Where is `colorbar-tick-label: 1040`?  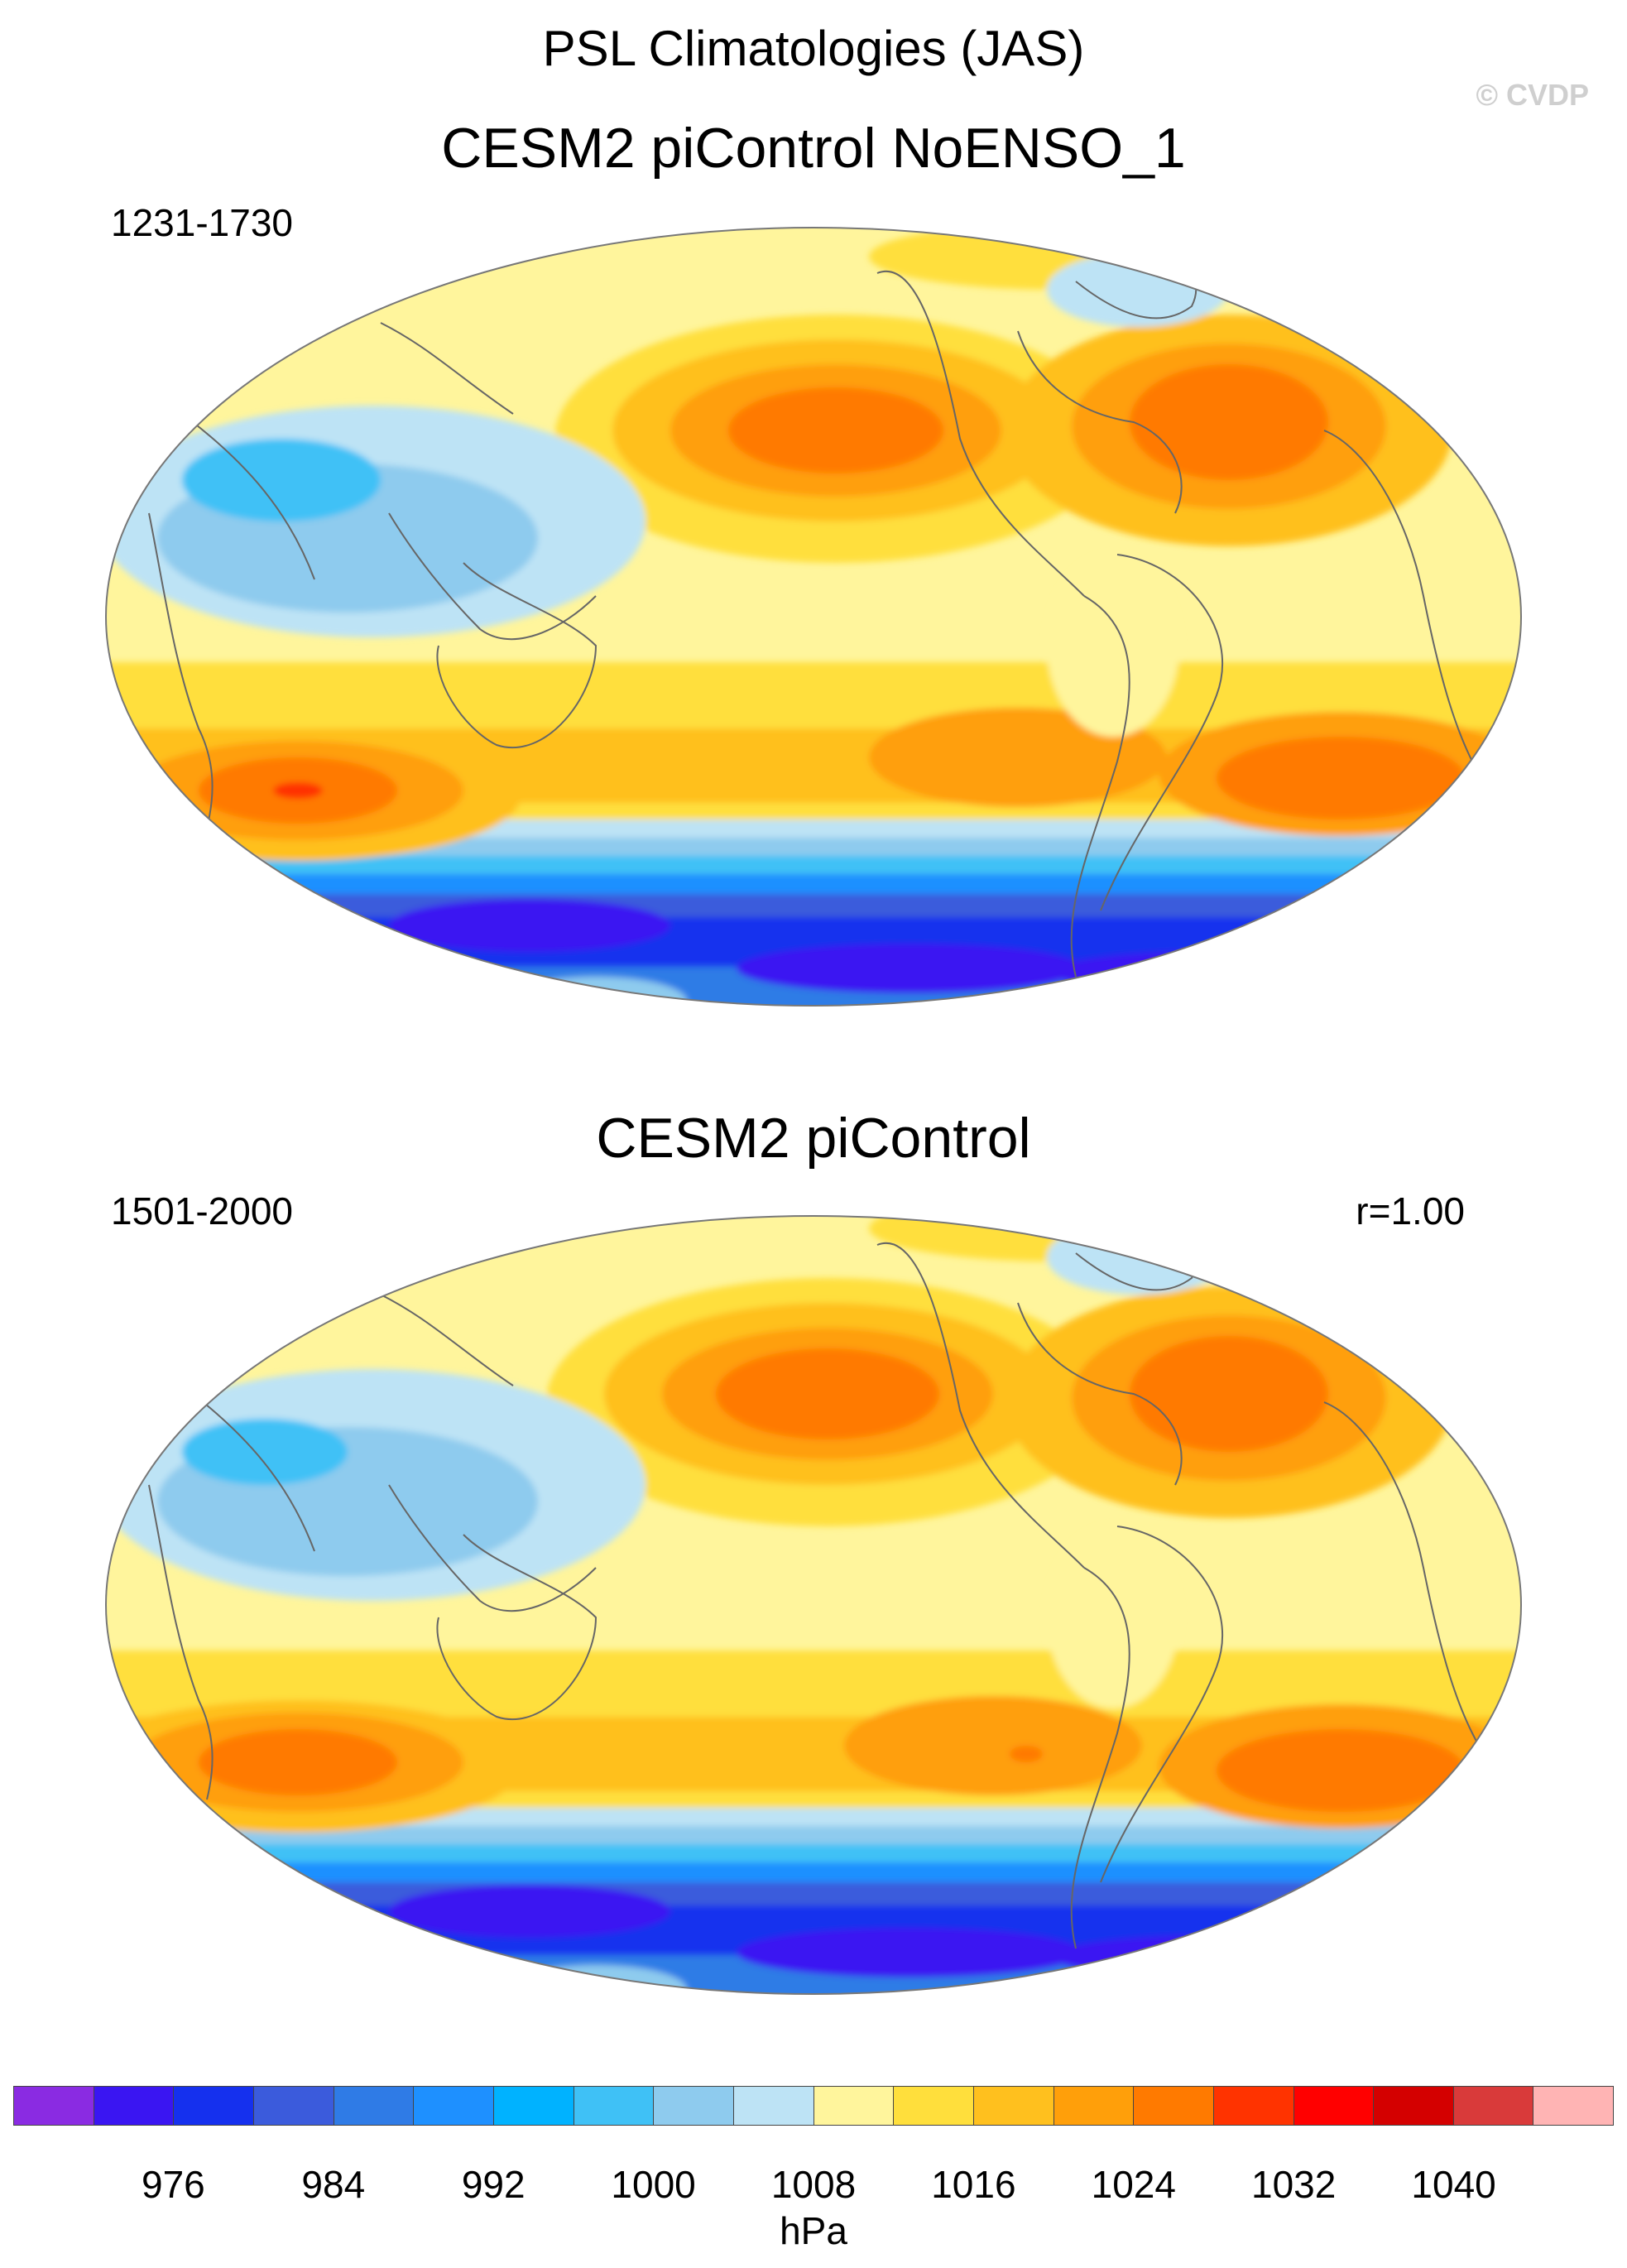
colorbar-tick-label: 1040 is located at coordinates (1453, 2184).